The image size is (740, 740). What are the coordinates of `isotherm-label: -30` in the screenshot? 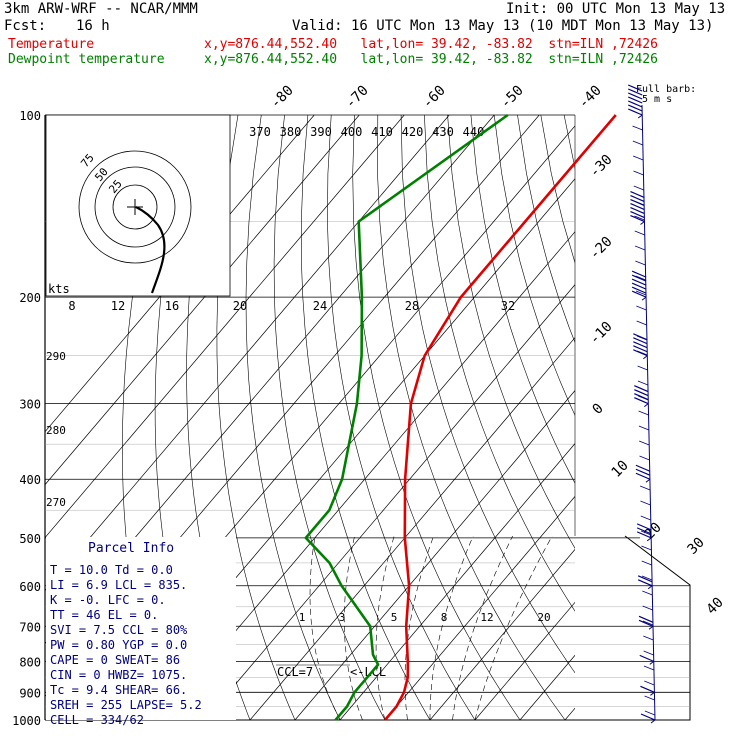 It's located at (601, 166).